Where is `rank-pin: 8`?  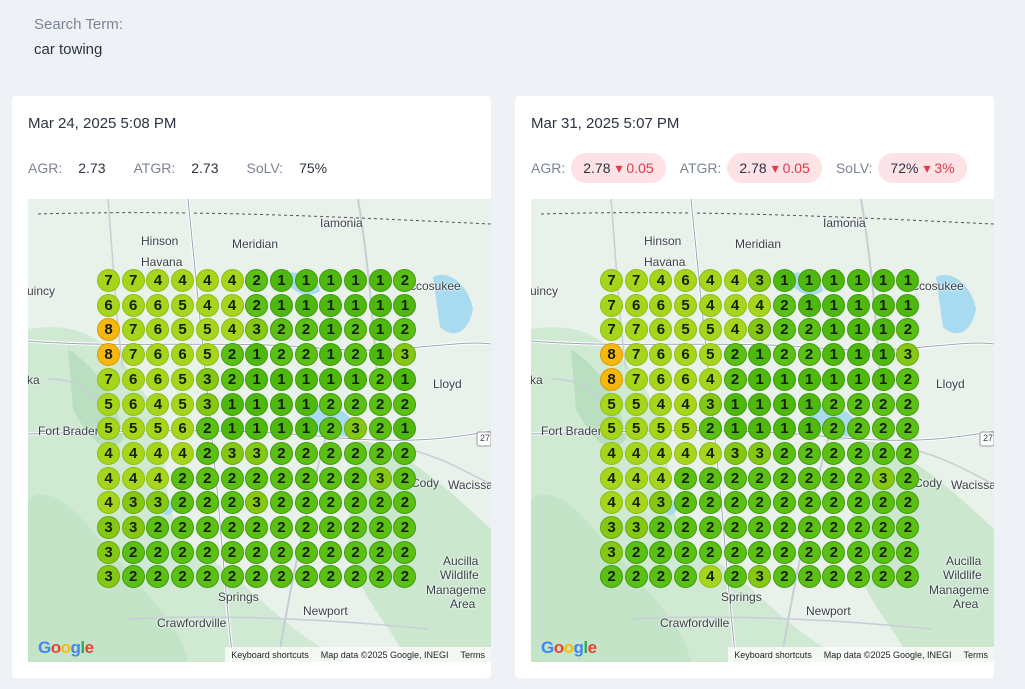 rank-pin: 8 is located at coordinates (108, 355).